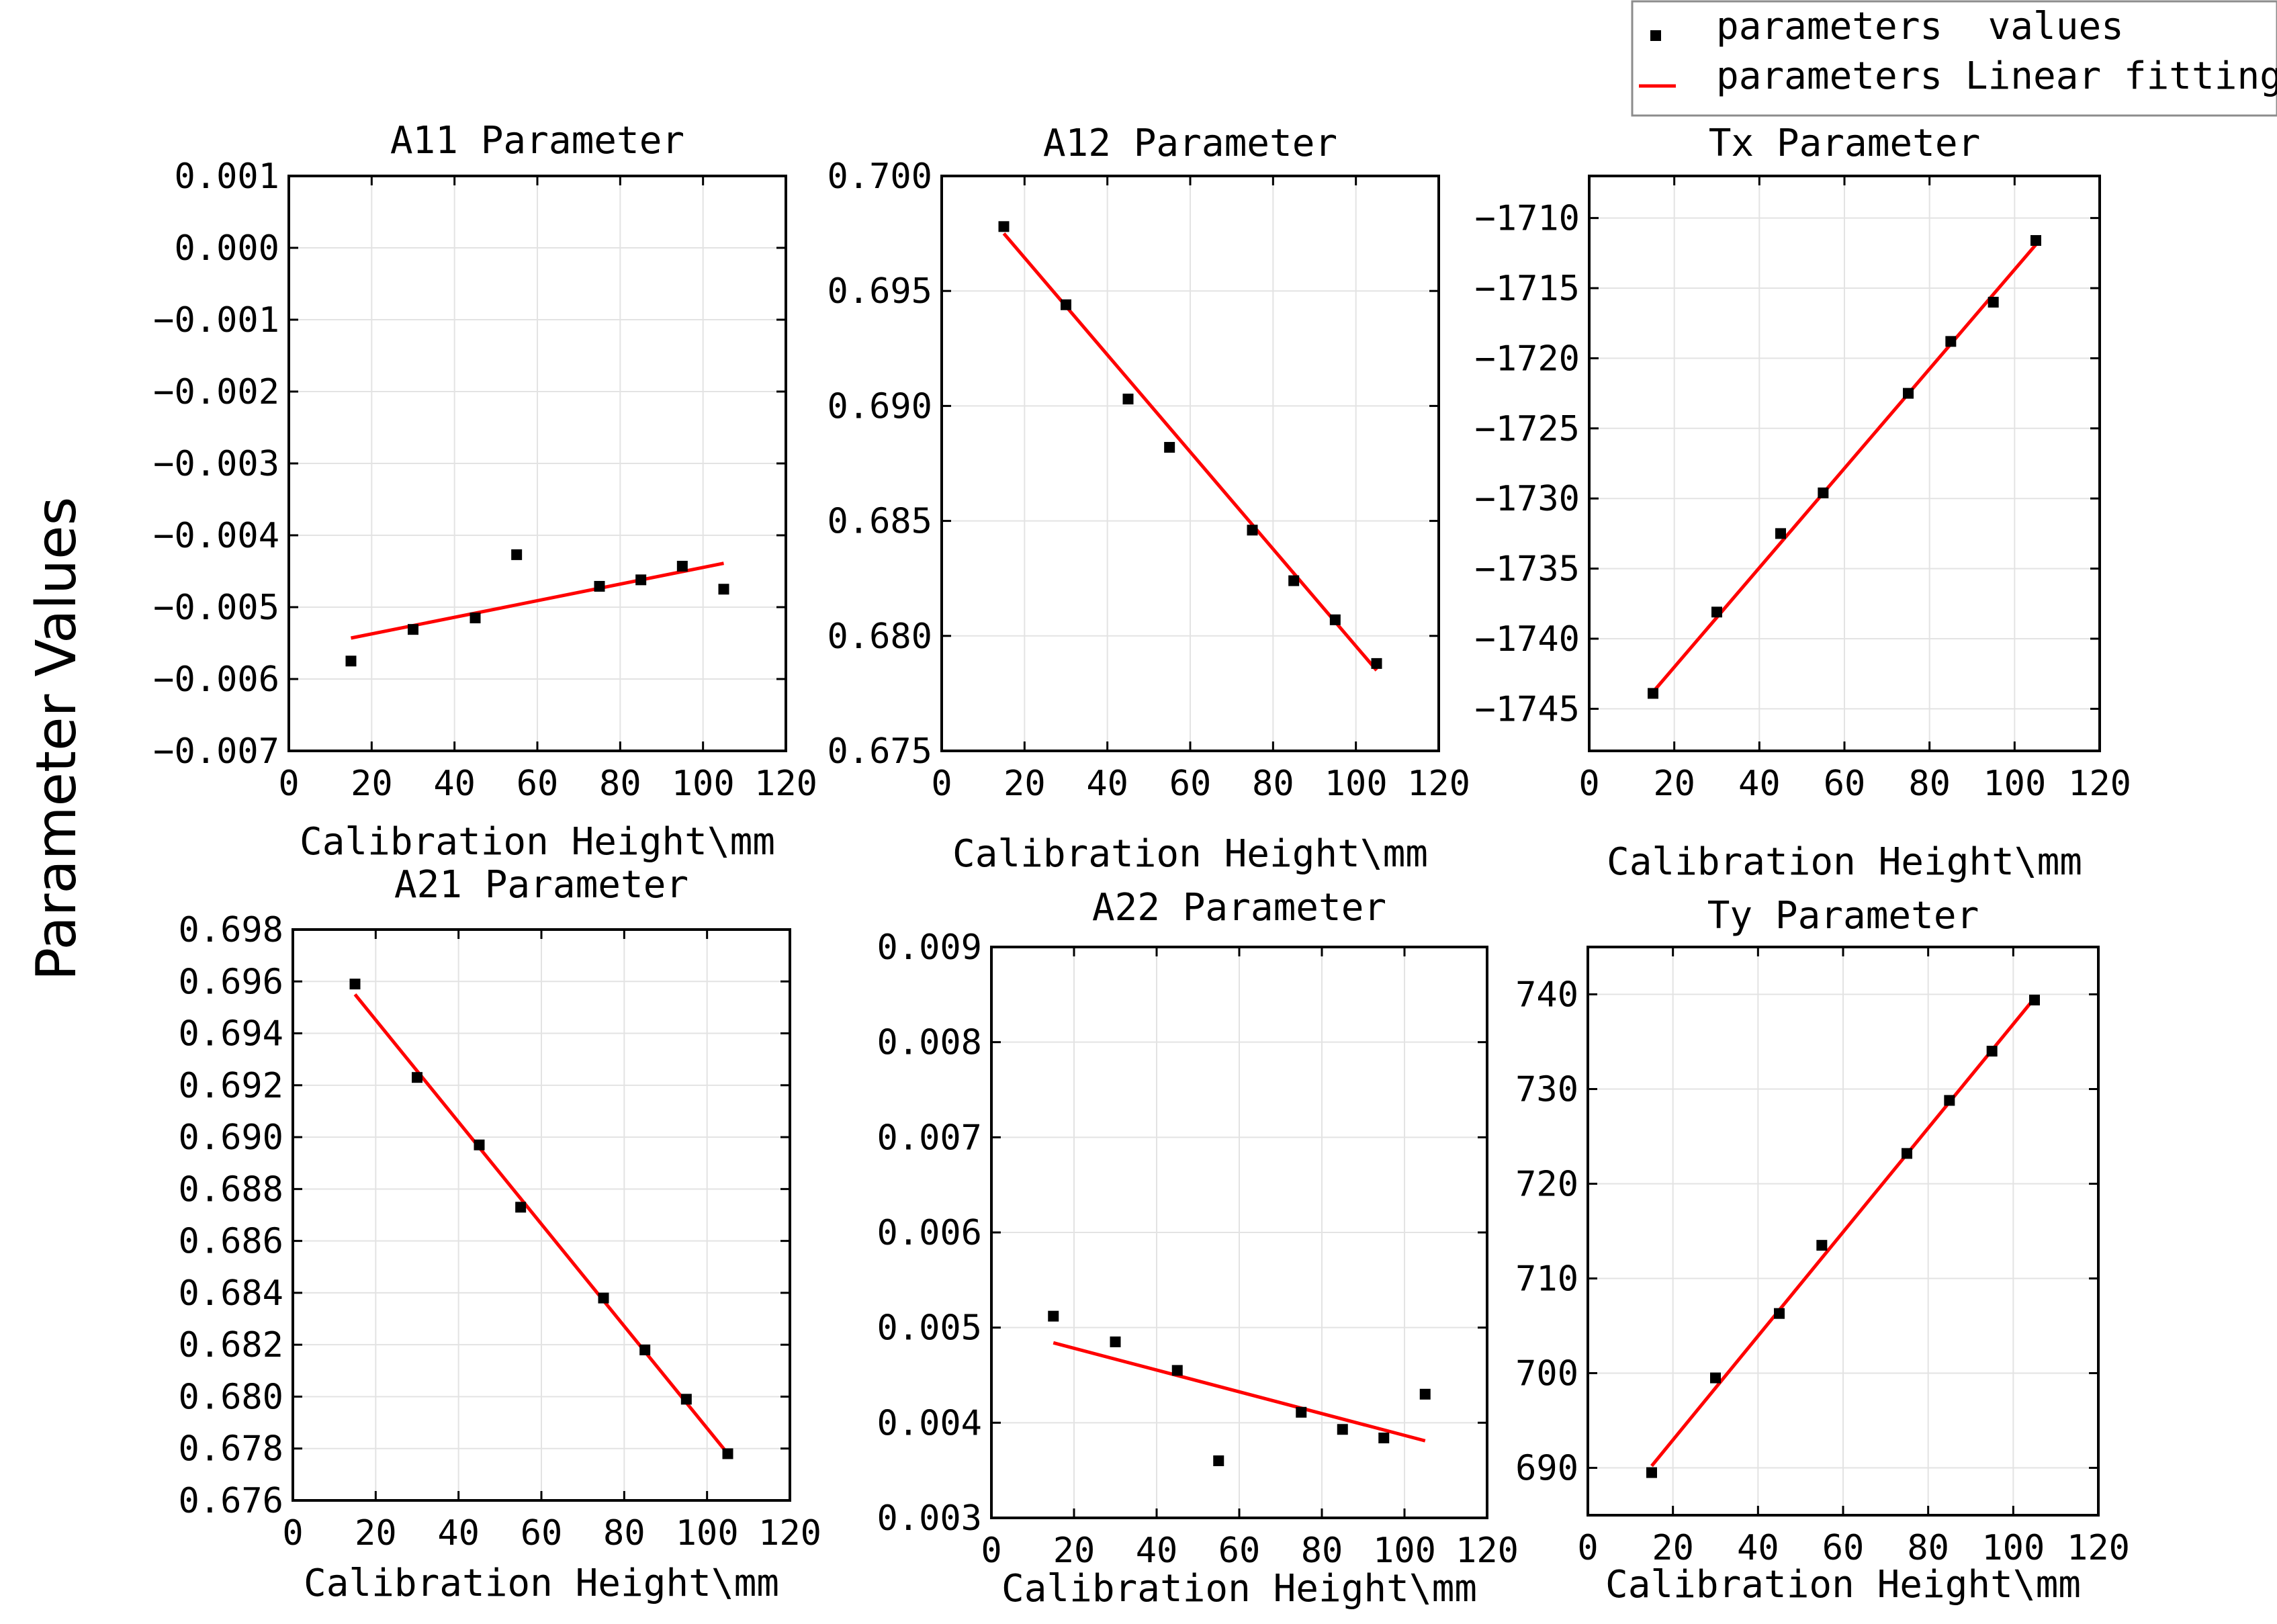  What do you see at coordinates (1673, 1548) in the screenshot?
I see `x-tick-label: 20` at bounding box center [1673, 1548].